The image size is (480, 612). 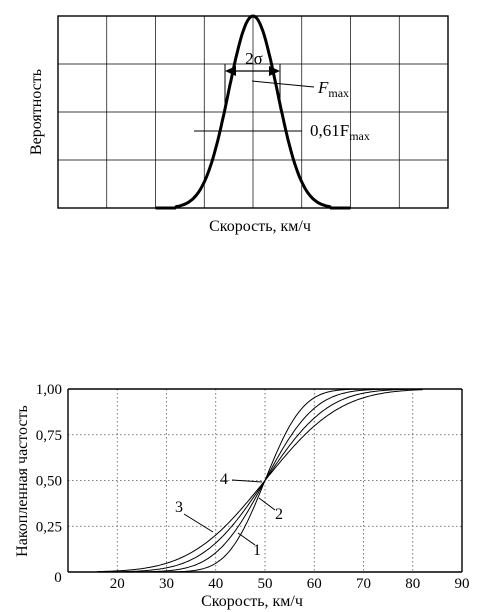 What do you see at coordinates (252, 601) in the screenshot?
I see `bottom-xlabel: Скорость, км/ч` at bounding box center [252, 601].